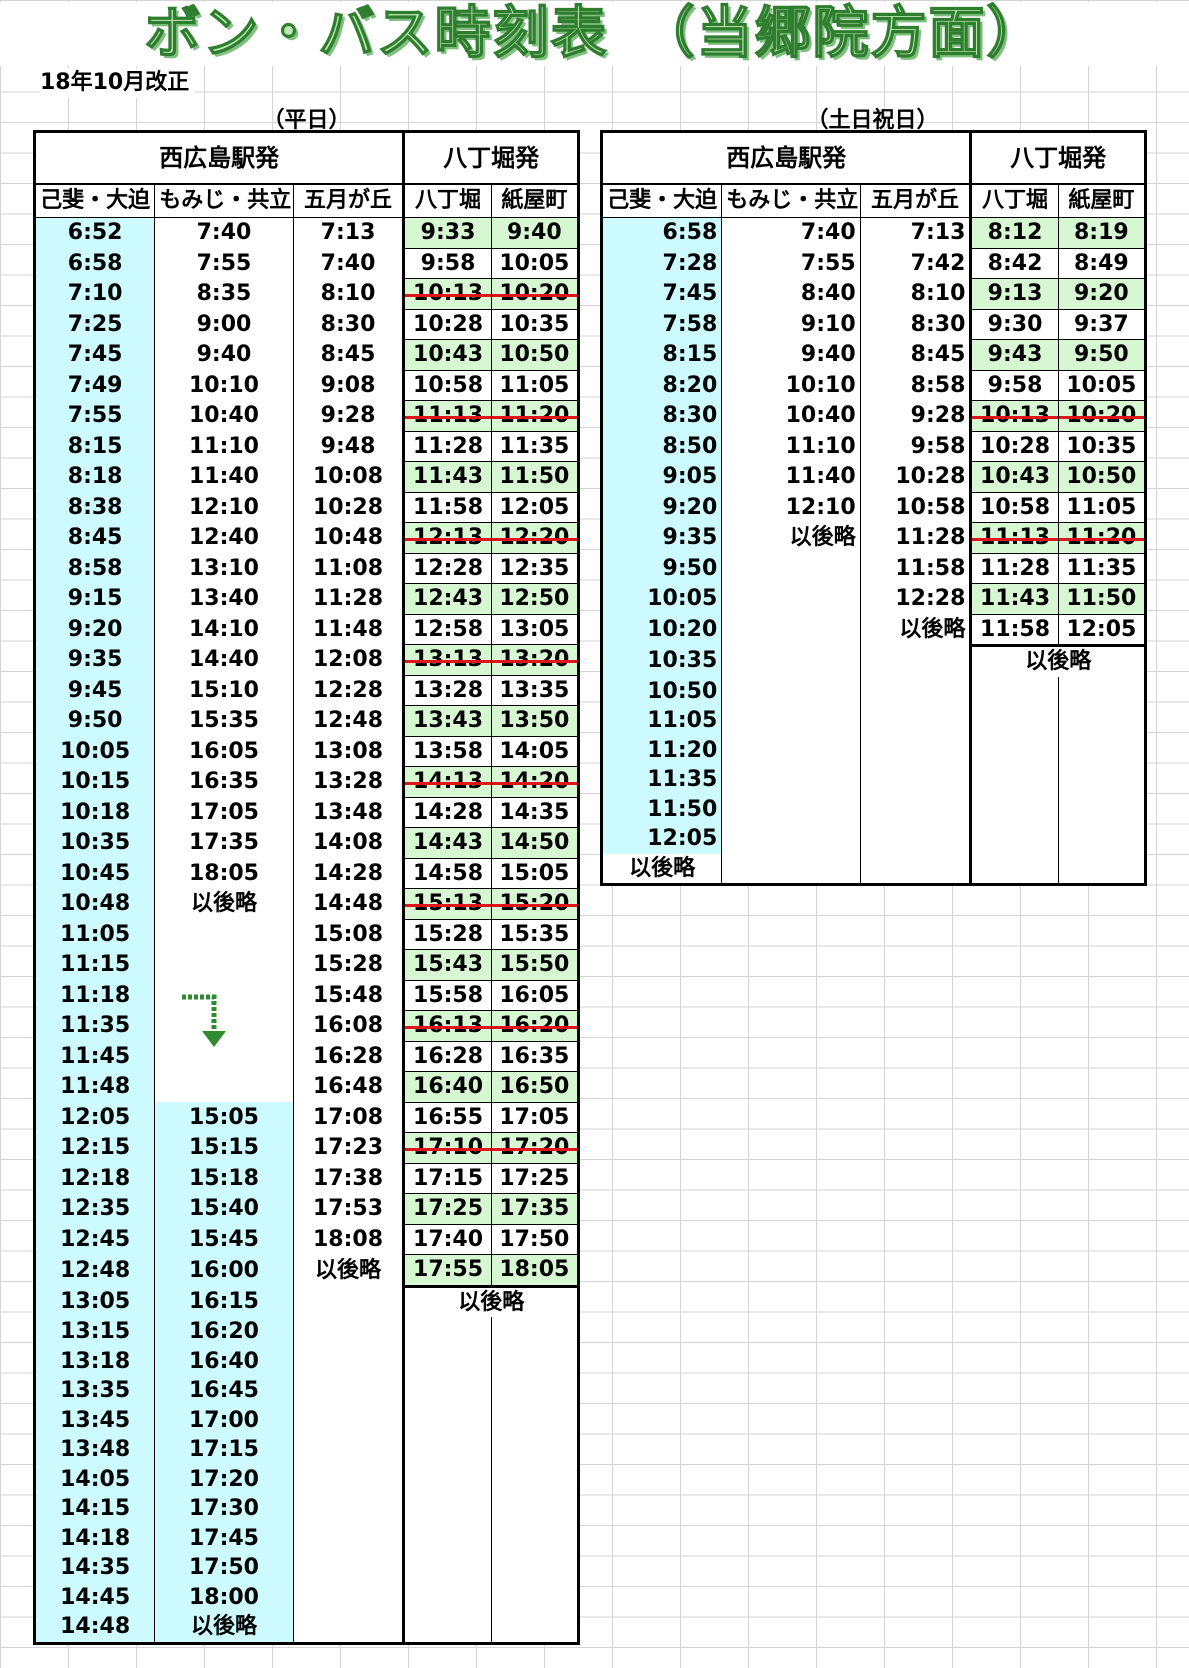 Image resolution: width=1189 pixels, height=1668 pixels. What do you see at coordinates (94, 690) in the screenshot?
I see `time-cell: 9:45` at bounding box center [94, 690].